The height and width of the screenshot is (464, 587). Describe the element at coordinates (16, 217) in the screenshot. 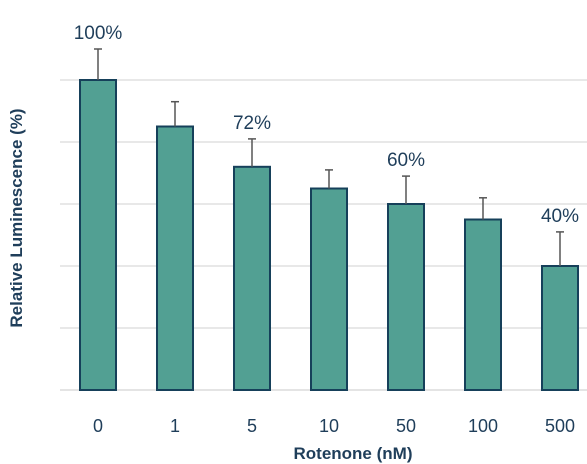

I see `y-axis-title: Relative Luminescence (%)` at that location.